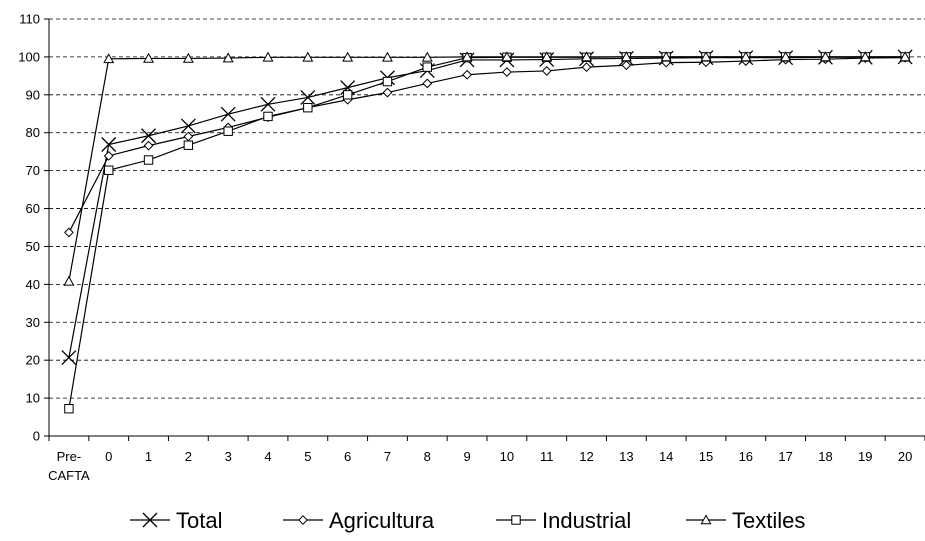 The height and width of the screenshot is (541, 925). I want to click on x-tick-label: 5, so click(307, 456).